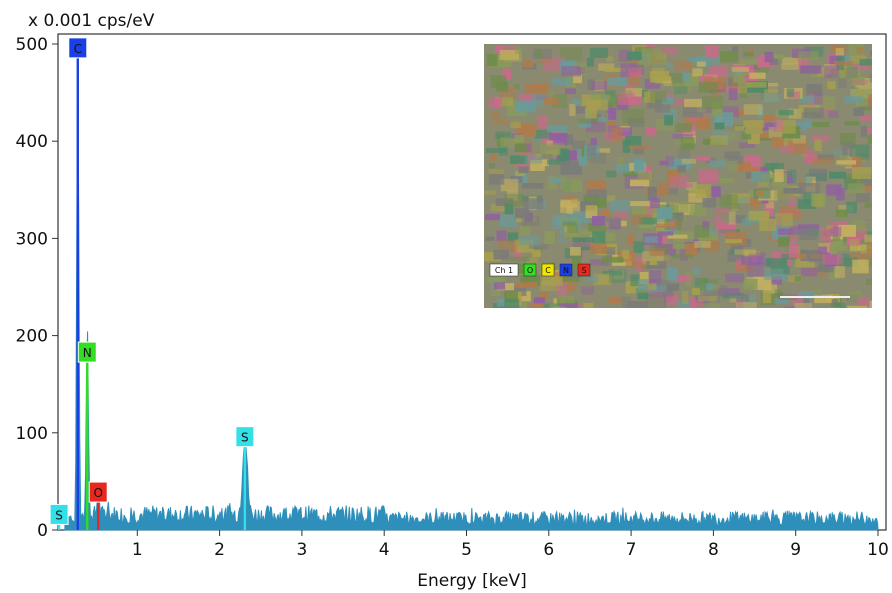 This screenshot has width=892, height=593. What do you see at coordinates (540, 270) in the screenshot?
I see `inset-legend: Ch 1 O C N S` at bounding box center [540, 270].